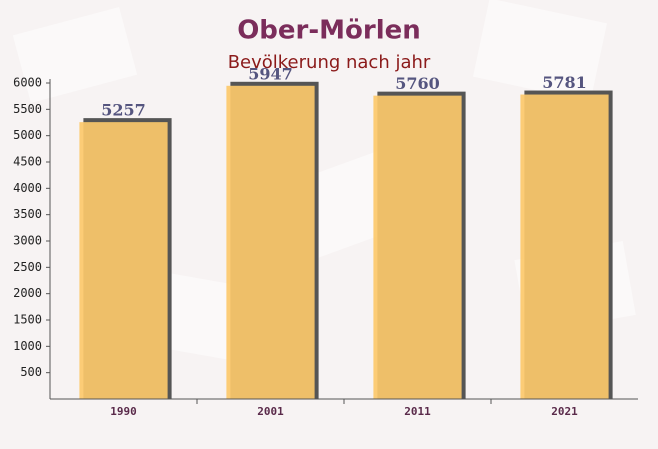 This screenshot has width=658, height=449. Describe the element at coordinates (27, 346) in the screenshot. I see `y-tick-label: 1000` at that location.